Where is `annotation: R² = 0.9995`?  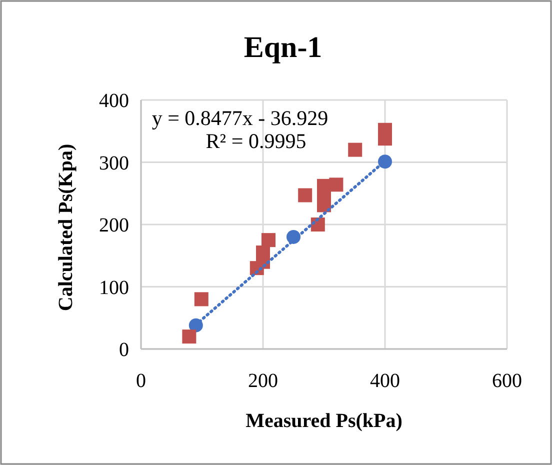
annotation: R² = 0.9995 is located at coordinates (256, 141).